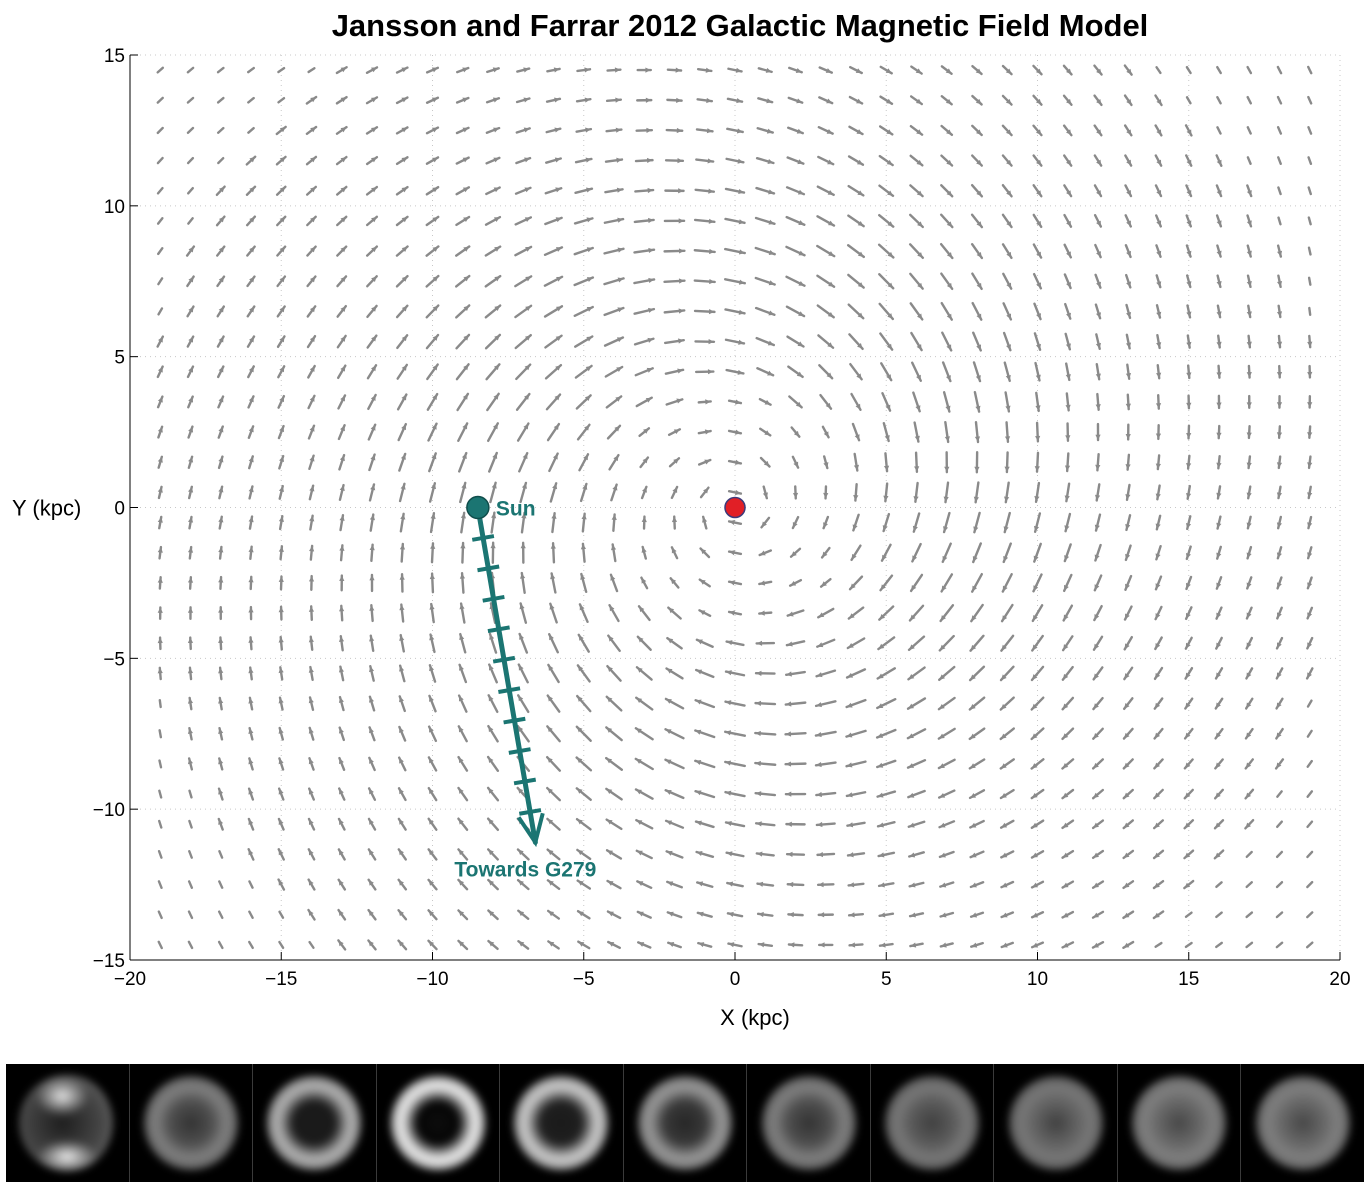  Describe the element at coordinates (109, 810) in the screenshot. I see `y-tick-label: −10` at that location.